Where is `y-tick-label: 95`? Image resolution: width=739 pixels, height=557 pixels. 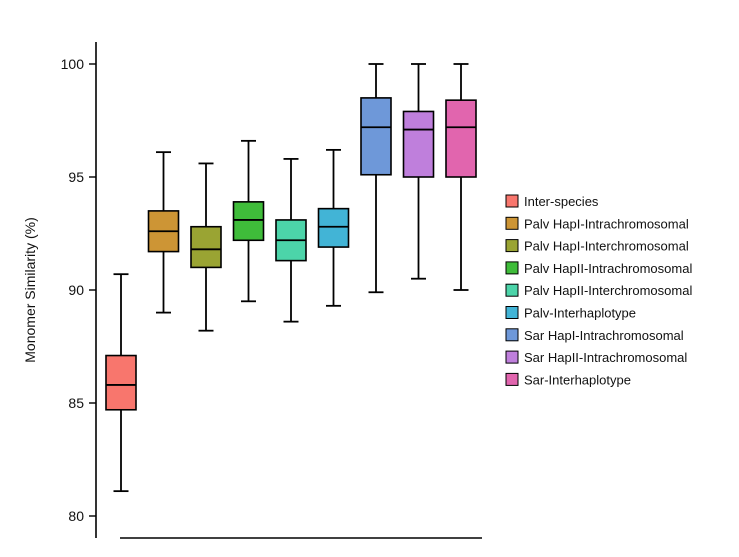
y-tick-label: 95 is located at coordinates (76, 177).